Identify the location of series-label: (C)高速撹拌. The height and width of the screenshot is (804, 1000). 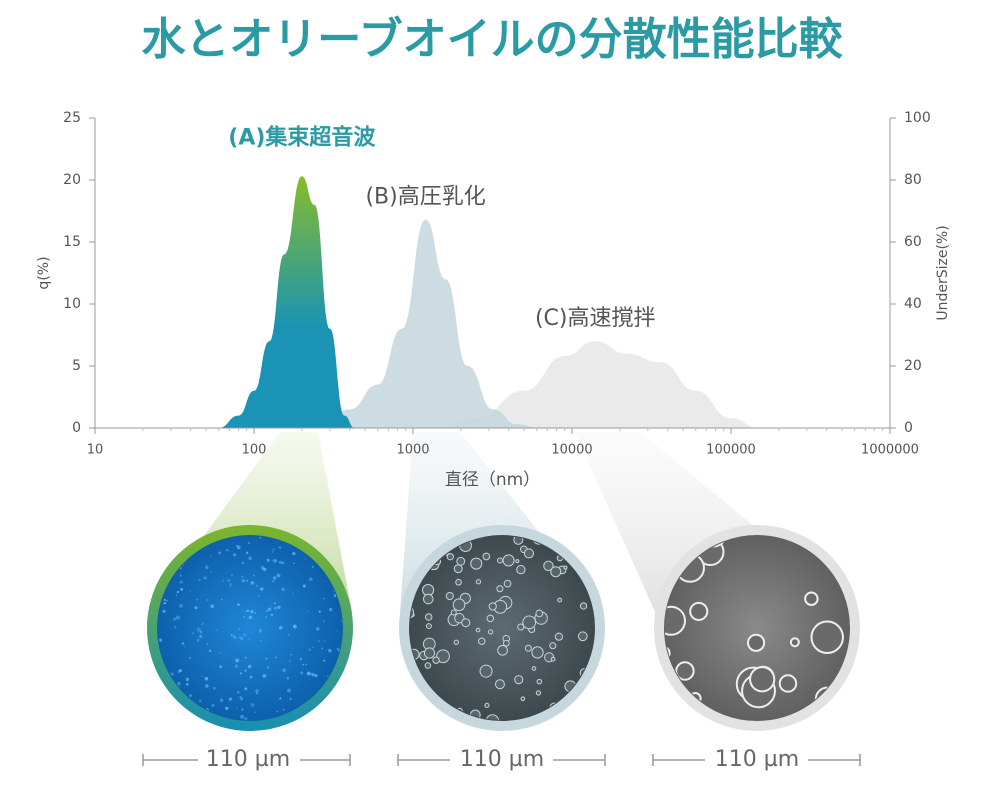
(595, 318).